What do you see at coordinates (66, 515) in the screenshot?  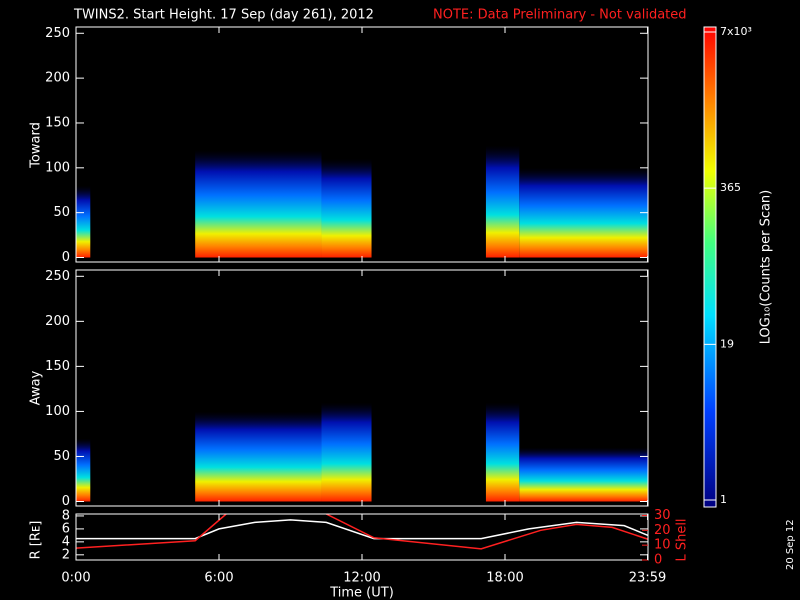 I see `y-tick-label: 8` at bounding box center [66, 515].